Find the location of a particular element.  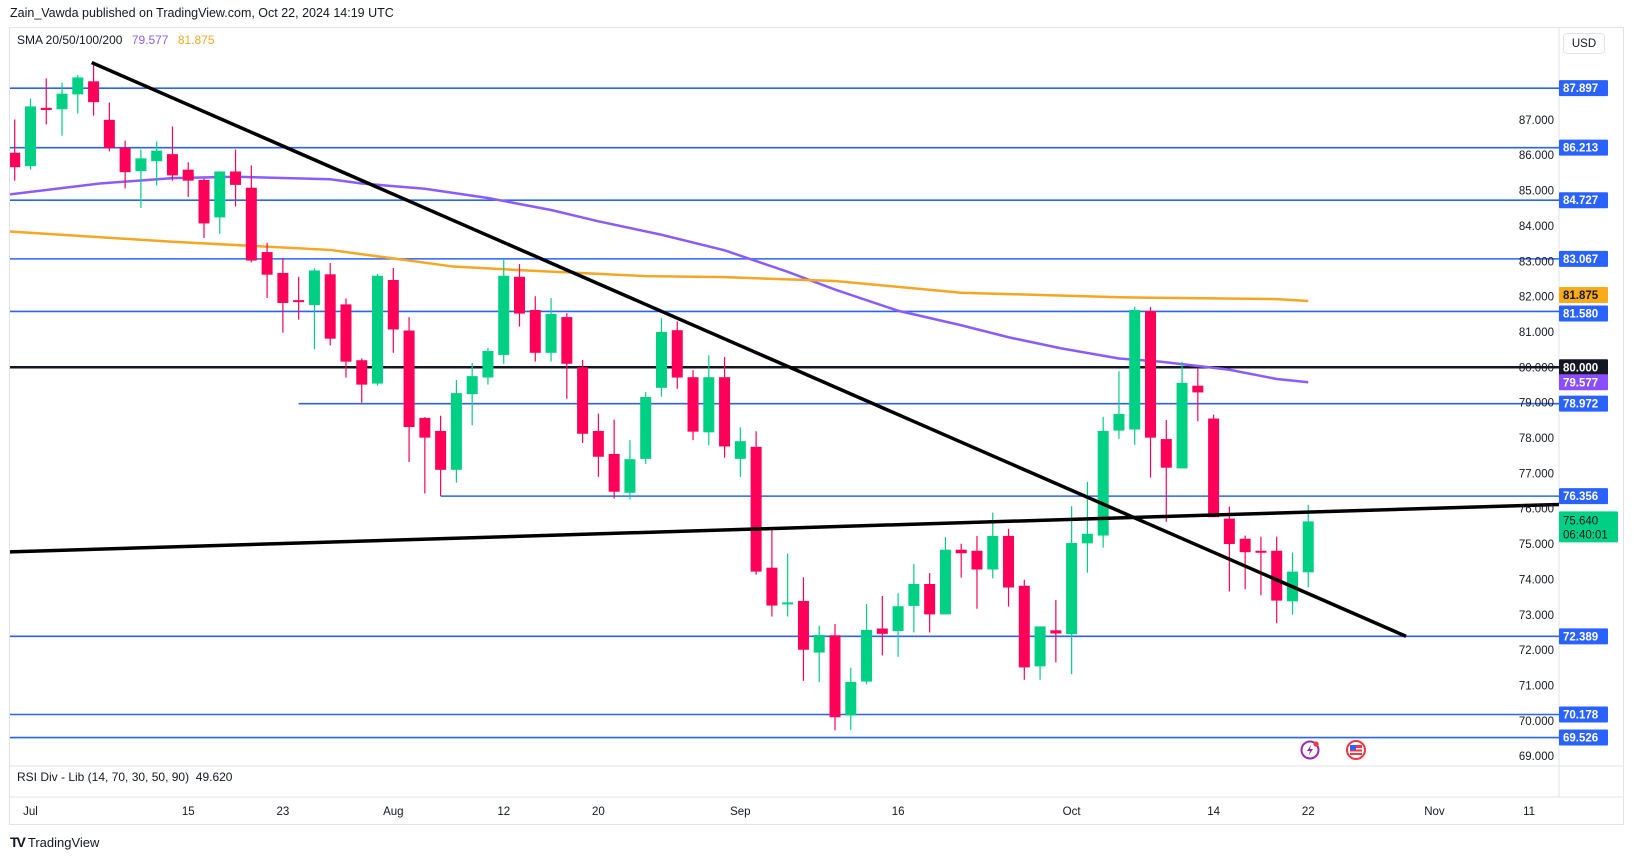

sma-legend: SMA 20/50/100/200 79.577 81.875 is located at coordinates (119, 40).